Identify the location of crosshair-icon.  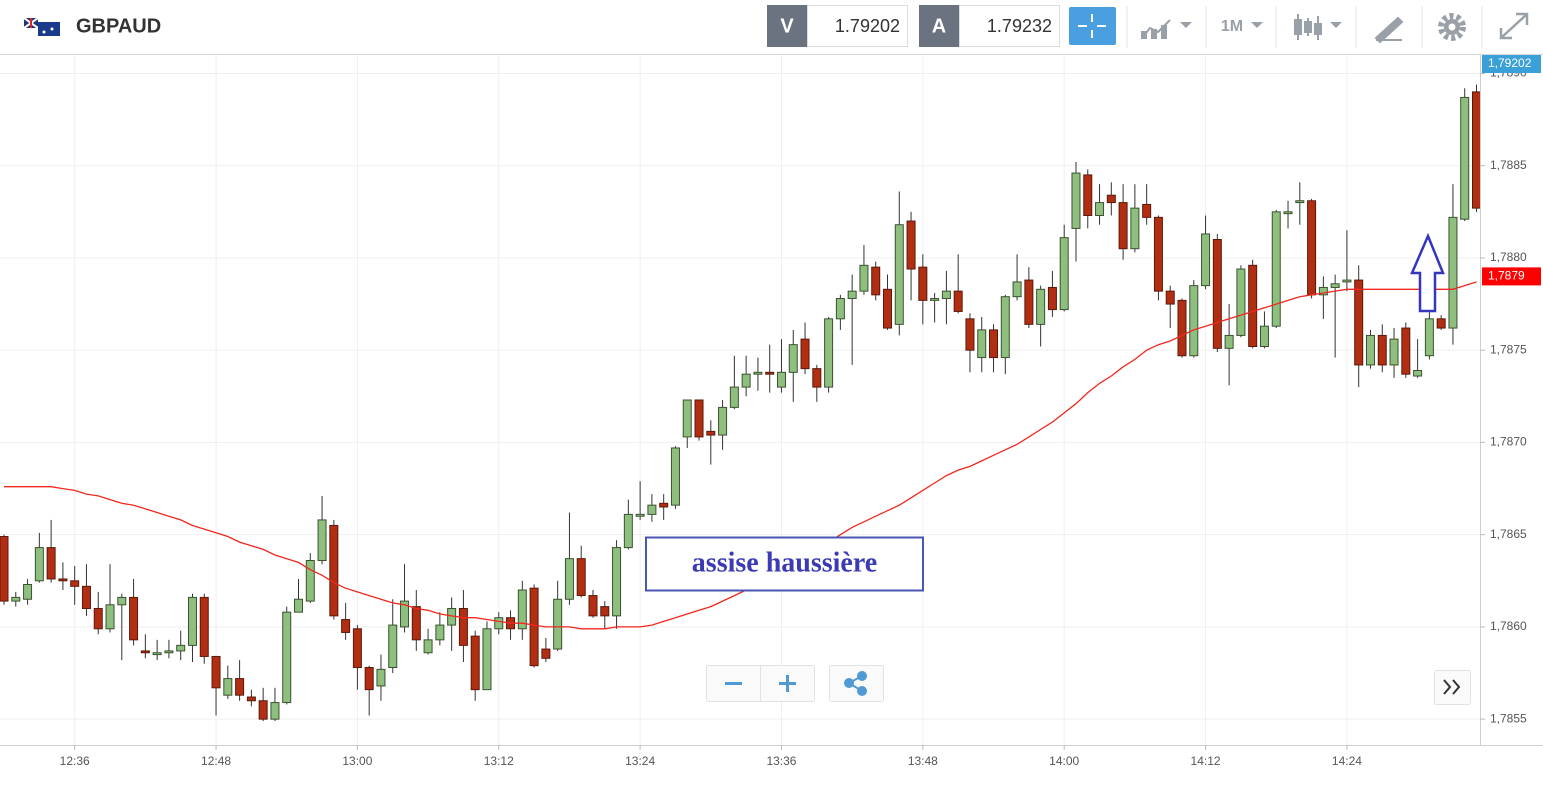
(1092, 26).